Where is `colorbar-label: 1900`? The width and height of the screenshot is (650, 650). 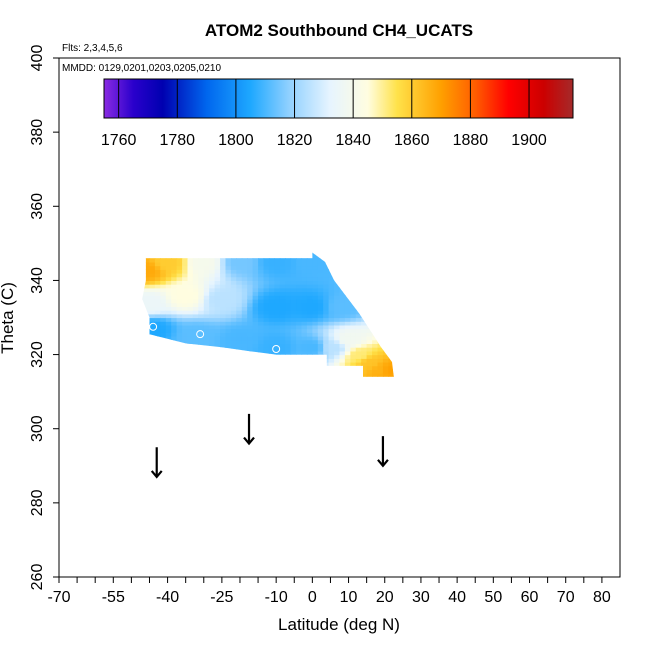 colorbar-label: 1900 is located at coordinates (529, 140).